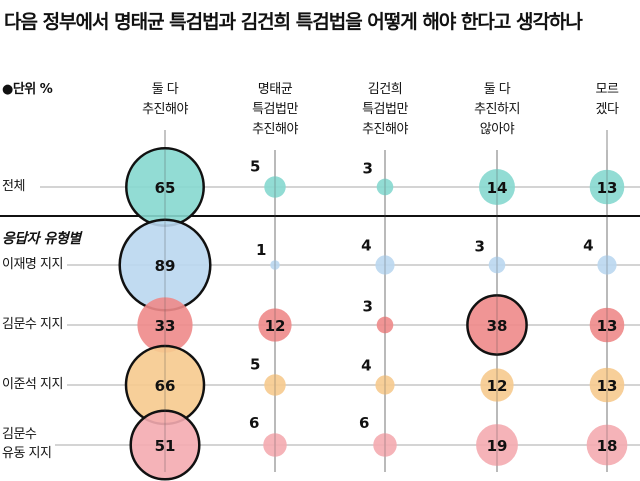 This screenshot has width=640, height=481. What do you see at coordinates (607, 109) in the screenshot?
I see `column-header-line: 겠다` at bounding box center [607, 109].